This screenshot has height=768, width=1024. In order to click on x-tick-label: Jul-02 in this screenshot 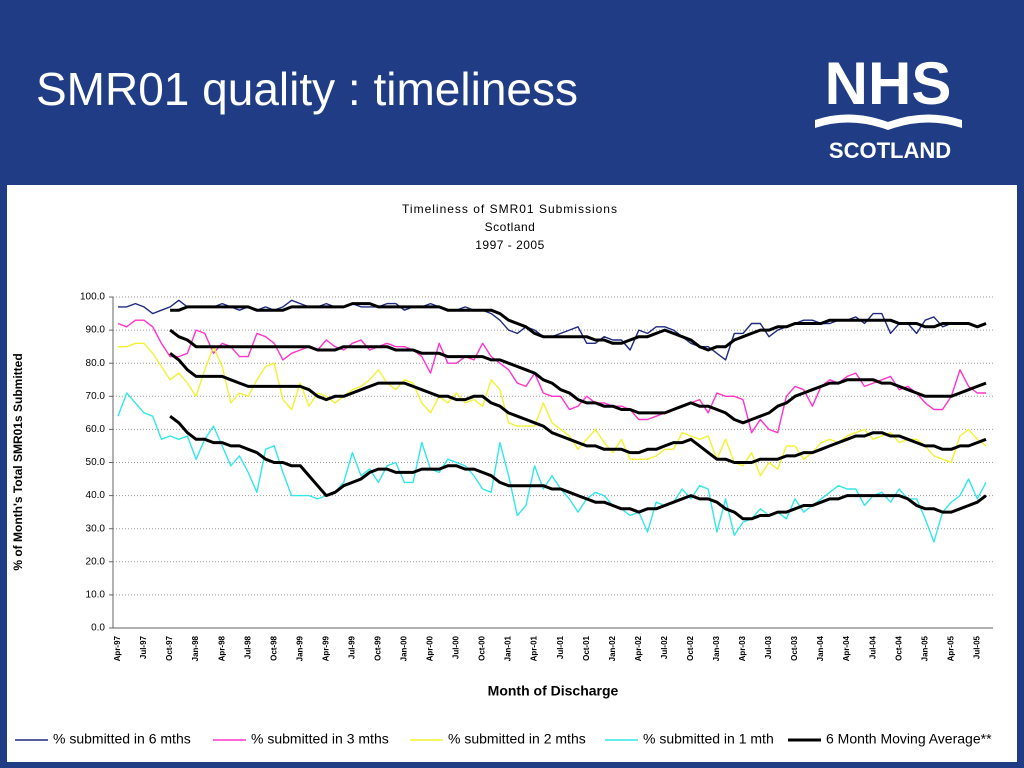, I will do `click(664, 647)`.